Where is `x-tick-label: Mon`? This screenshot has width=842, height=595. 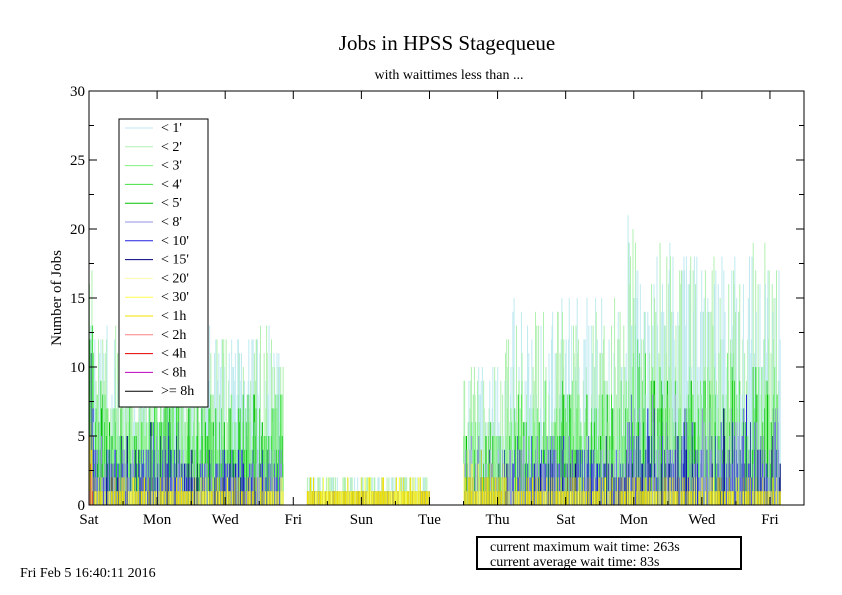
x-tick-label: Mon is located at coordinates (634, 520).